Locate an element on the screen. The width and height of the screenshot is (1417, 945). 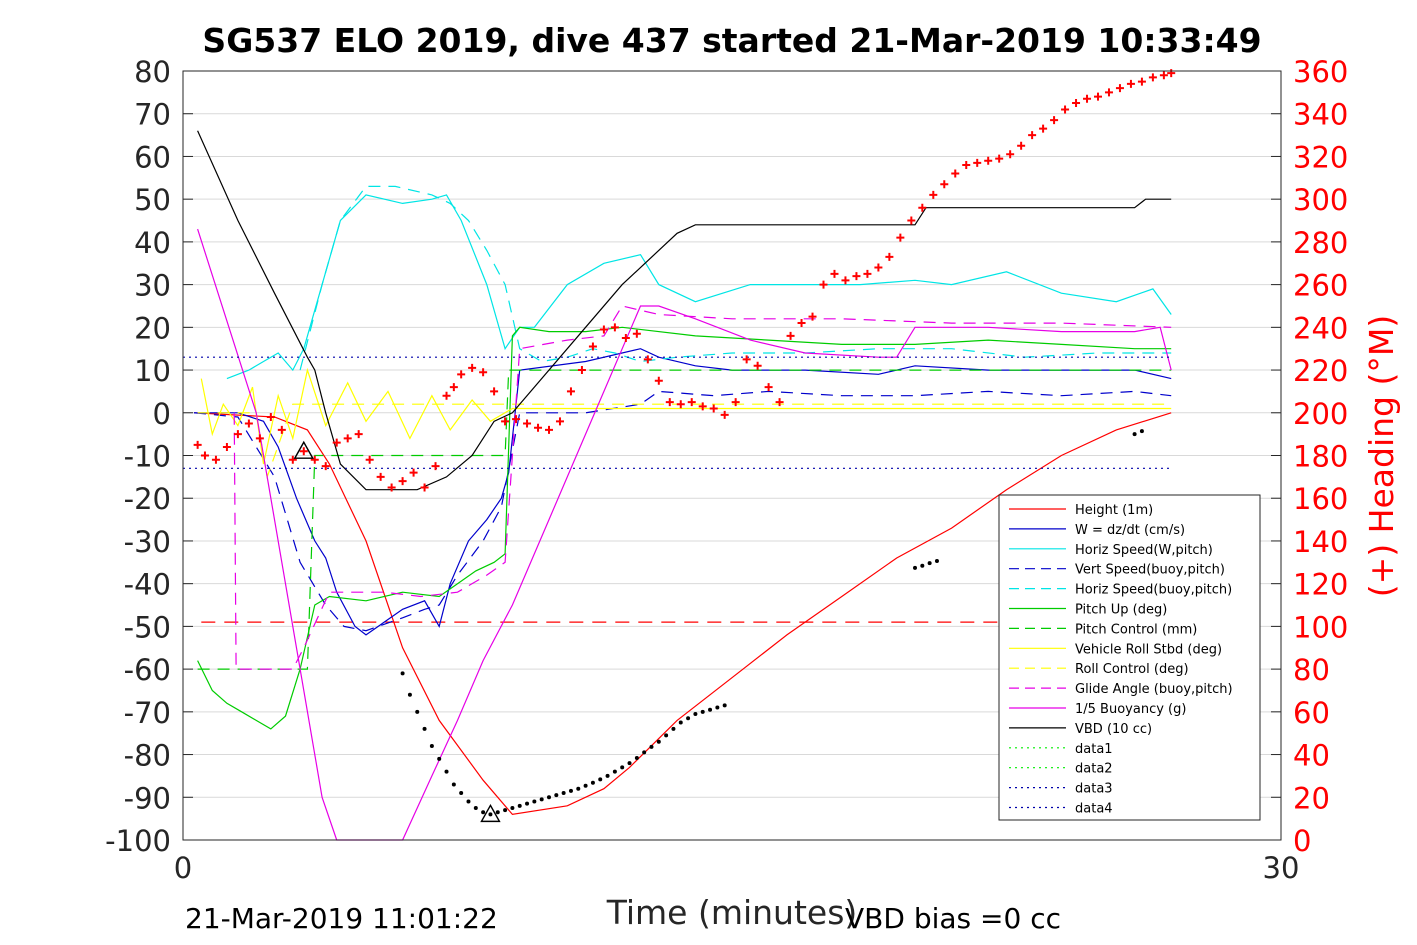
legend-label: 1/5 Buoyancy (g) is located at coordinates (1130, 709).